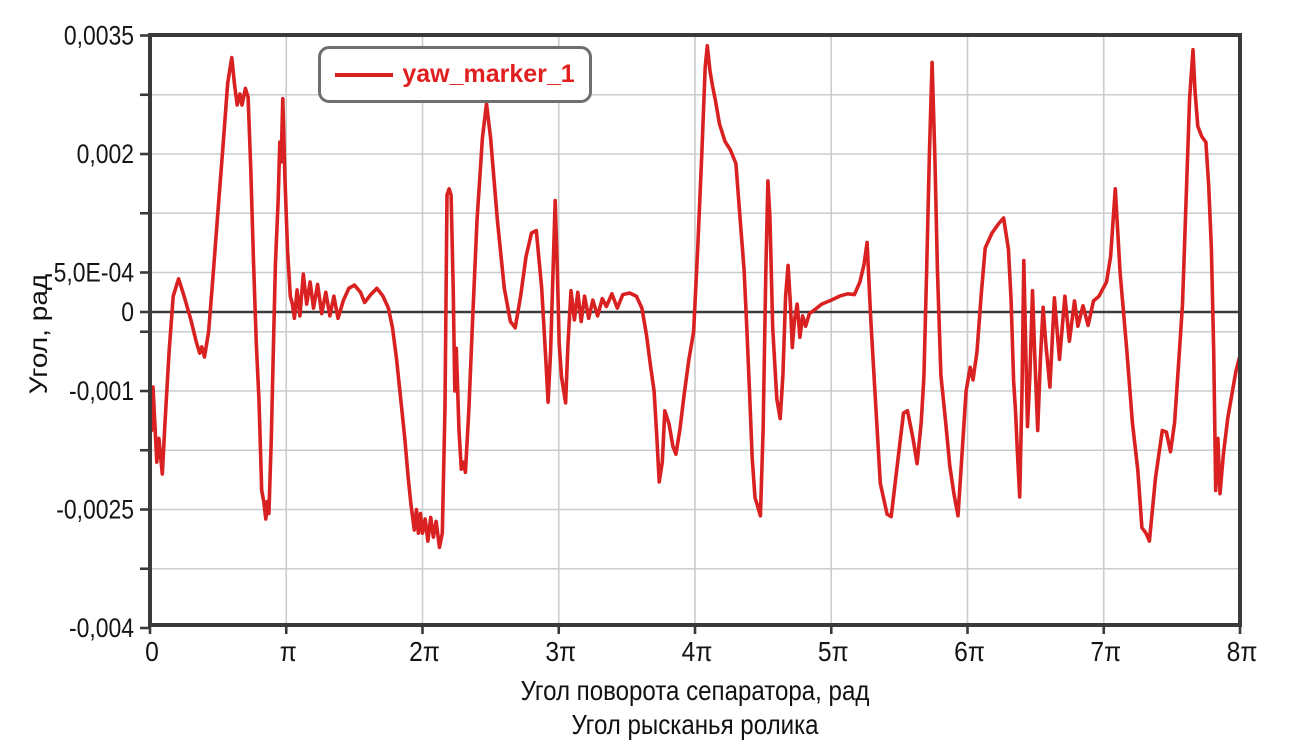 Image resolution: width=1314 pixels, height=755 pixels. Describe the element at coordinates (833, 652) in the screenshot. I see `x-tick-label: 5π` at that location.